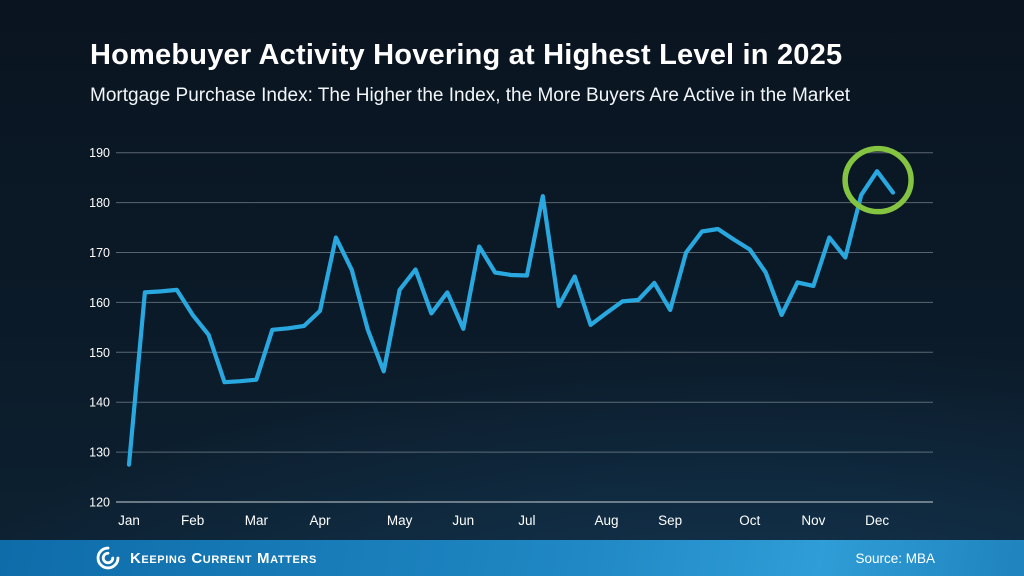 This screenshot has width=1024, height=576. Describe the element at coordinates (99, 253) in the screenshot. I see `y-axis-tick-label: 170` at that location.